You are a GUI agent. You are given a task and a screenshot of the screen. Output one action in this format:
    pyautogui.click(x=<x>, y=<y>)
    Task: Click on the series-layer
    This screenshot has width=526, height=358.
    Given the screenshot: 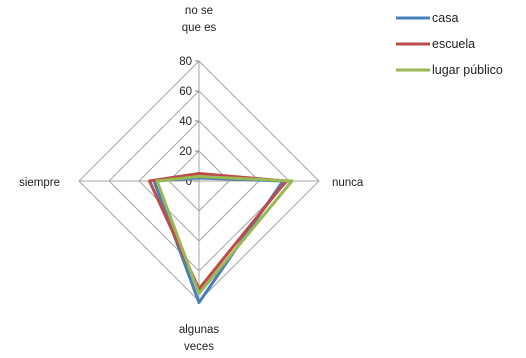 What is the action you would take?
    pyautogui.click(x=221, y=238)
    